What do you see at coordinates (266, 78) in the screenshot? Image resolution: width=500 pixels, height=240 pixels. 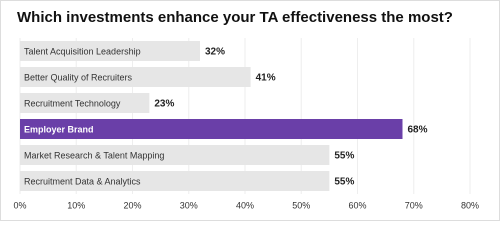 I see `value-label: 41%` at bounding box center [266, 78].